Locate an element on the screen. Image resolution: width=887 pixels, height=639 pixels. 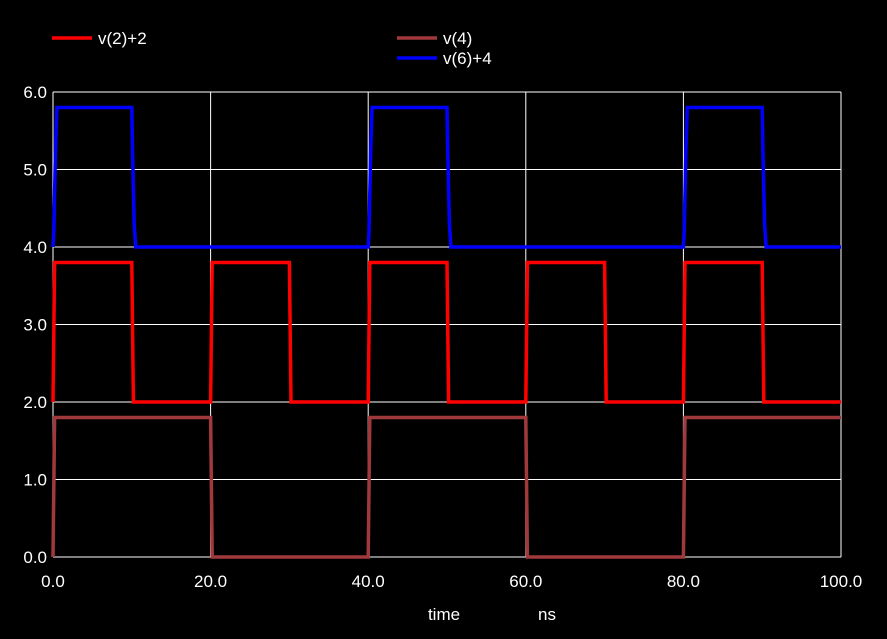
y-tick-label: 4.0 is located at coordinates (35, 247).